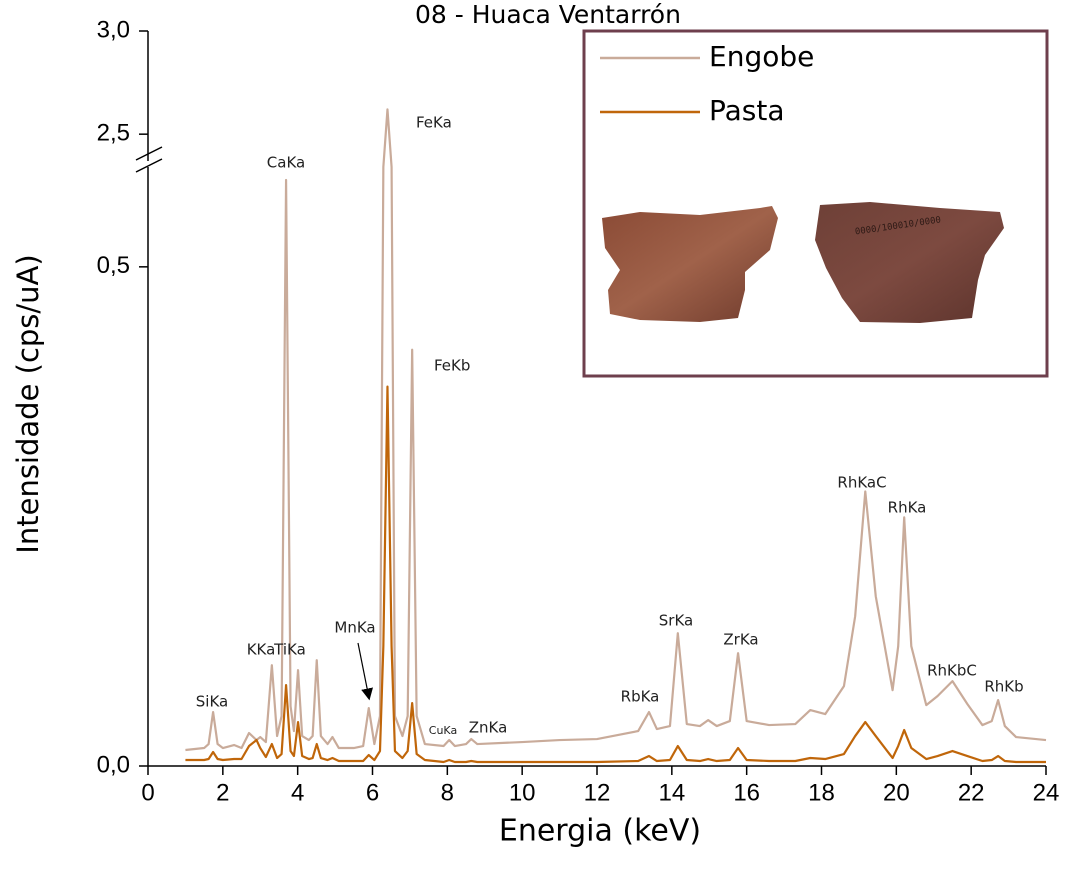 Image resolution: width=1069 pixels, height=891 pixels. Describe the element at coordinates (447, 792) in the screenshot. I see `x-tick-label: 8` at that location.